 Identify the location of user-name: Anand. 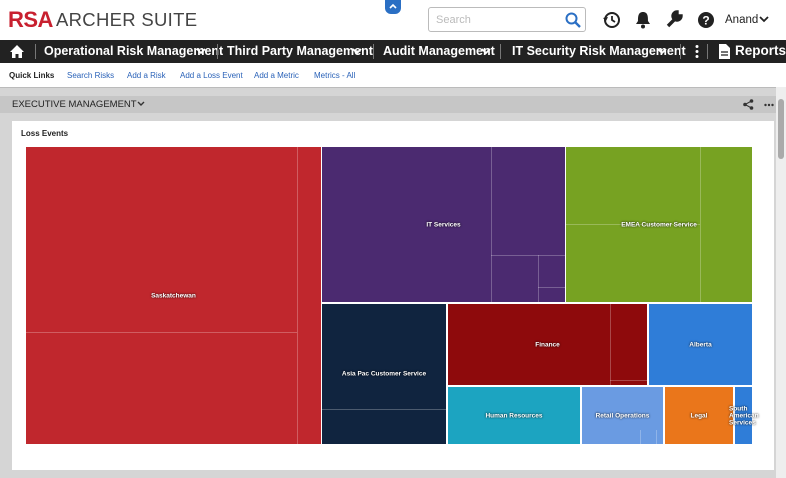
(742, 20).